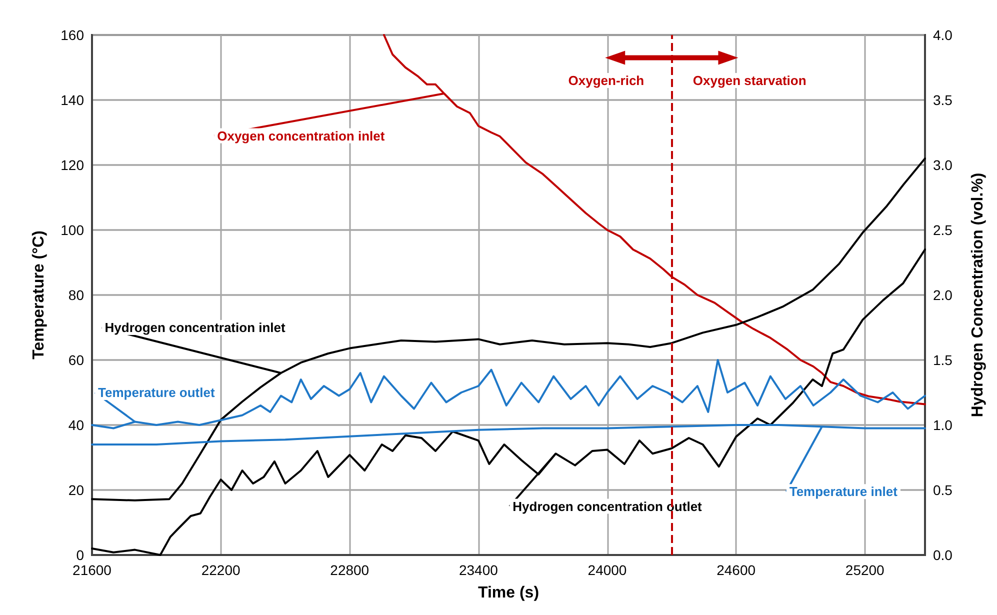 This screenshot has height=615, width=997. What do you see at coordinates (350, 570) in the screenshot?
I see `x-tick-label: 22800` at bounding box center [350, 570].